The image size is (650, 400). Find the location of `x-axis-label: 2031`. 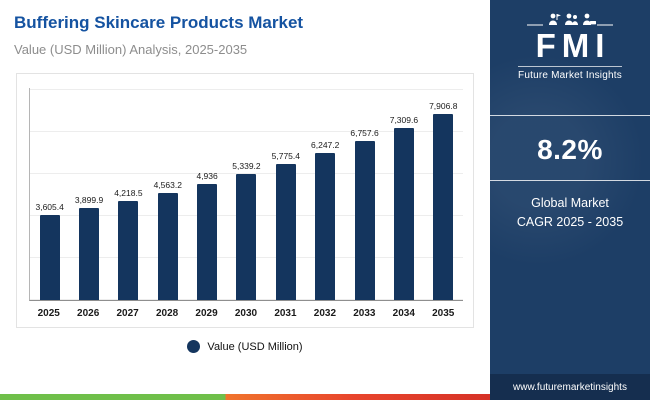

x-axis-label: 2031 is located at coordinates (285, 313).